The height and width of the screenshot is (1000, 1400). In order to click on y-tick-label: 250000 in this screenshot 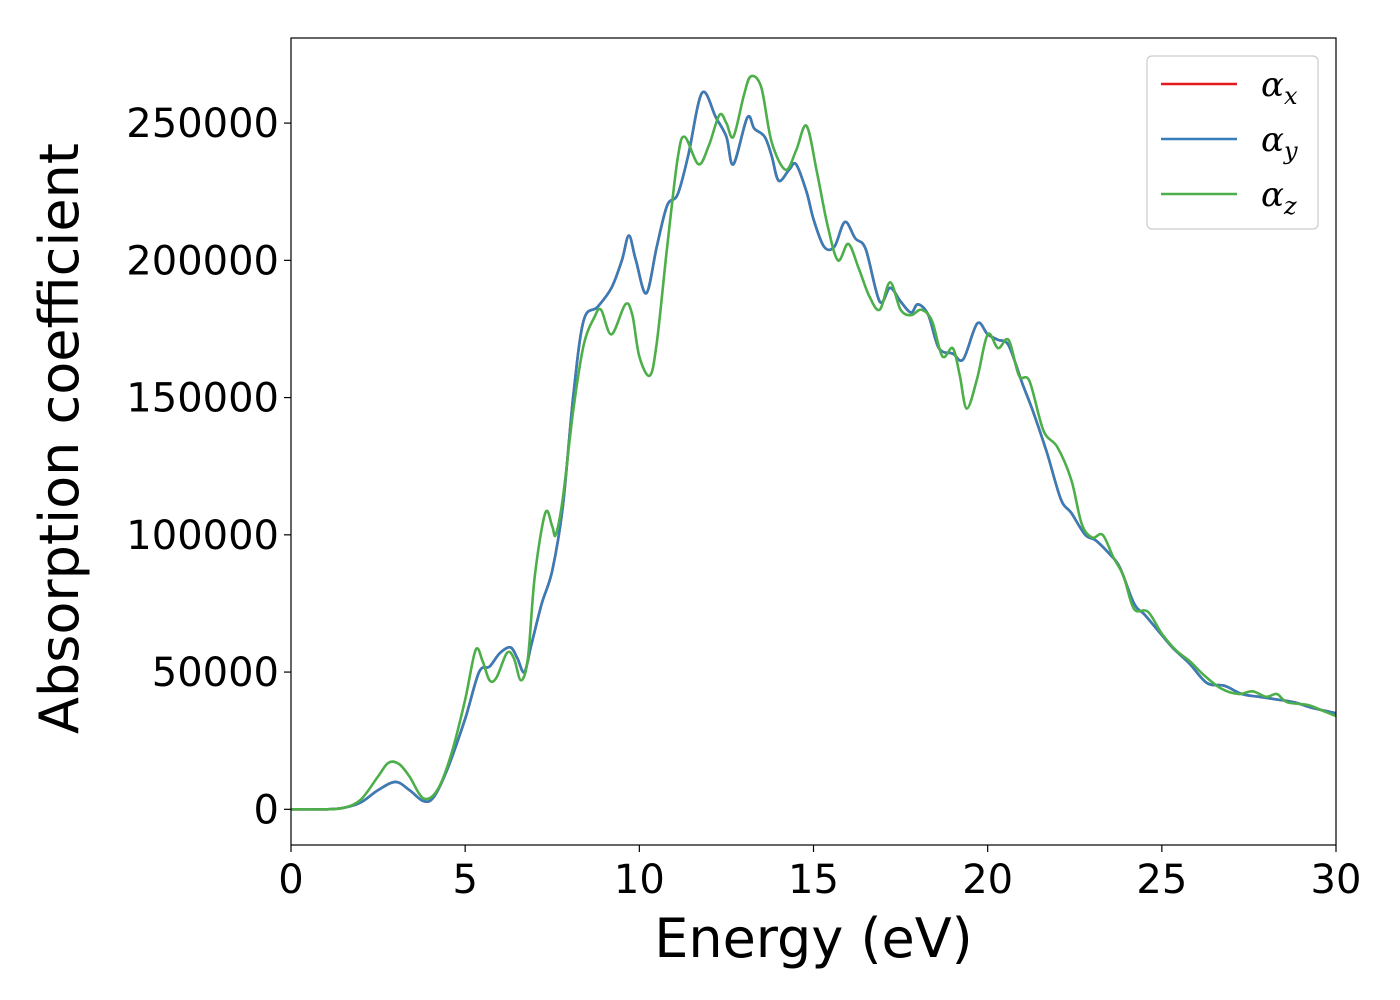, I will do `click(202, 124)`.